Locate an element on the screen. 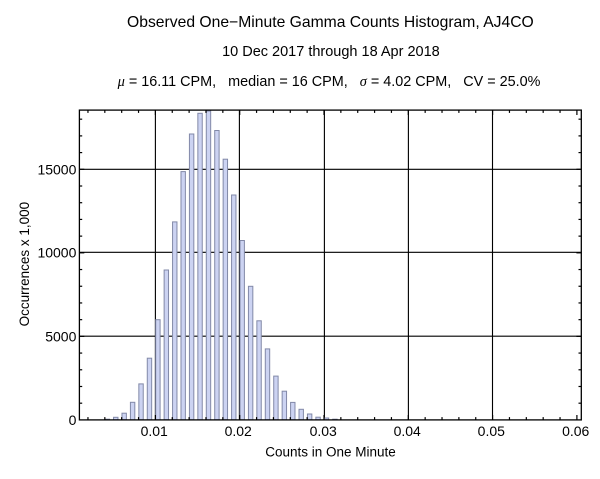  svg-text: 0.02 is located at coordinates (238, 431).